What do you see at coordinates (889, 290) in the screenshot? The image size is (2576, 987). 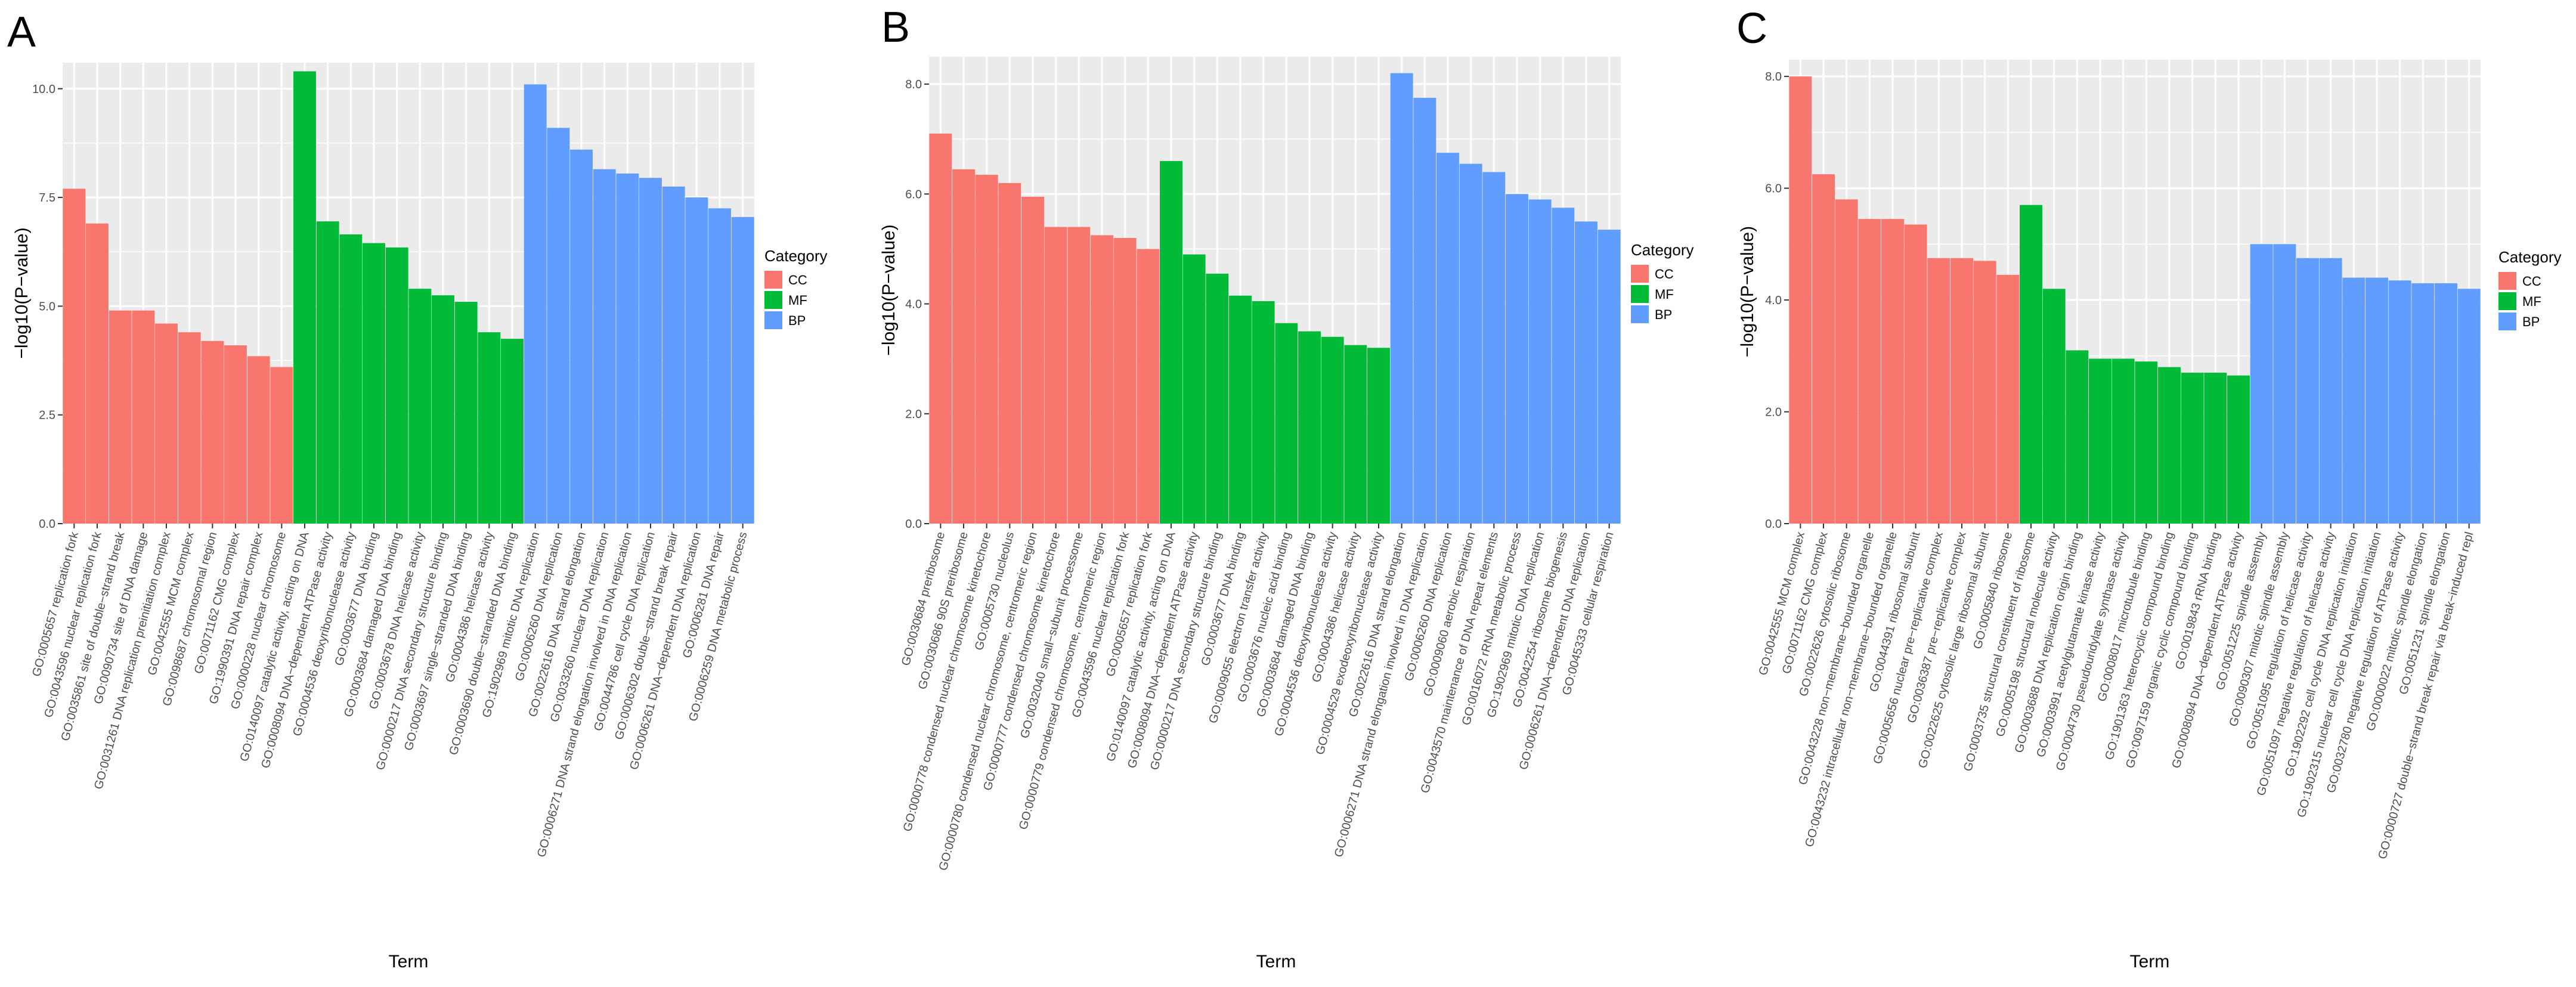 I see `y-axis-title: −log10(P−value)` at bounding box center [889, 290].